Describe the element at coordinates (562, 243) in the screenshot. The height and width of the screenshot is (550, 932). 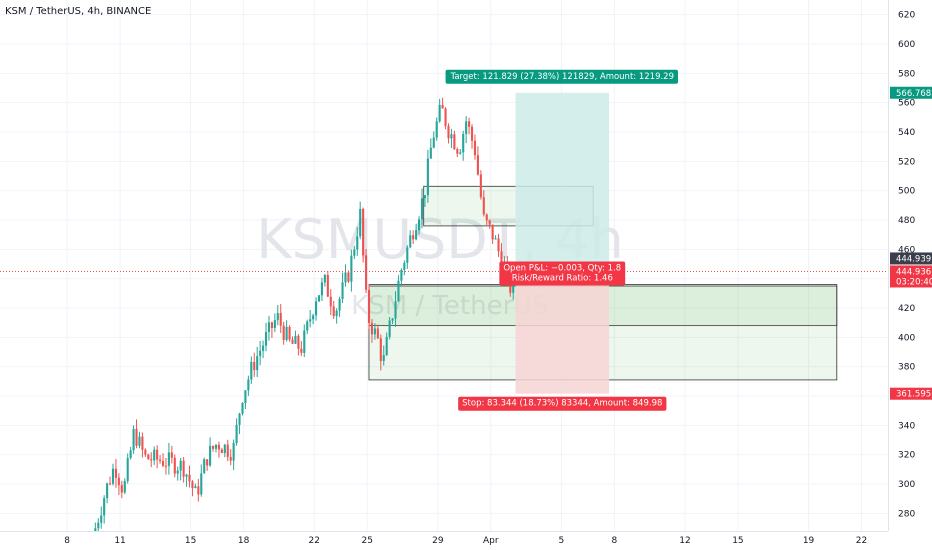
I see `long-position-tool` at that location.